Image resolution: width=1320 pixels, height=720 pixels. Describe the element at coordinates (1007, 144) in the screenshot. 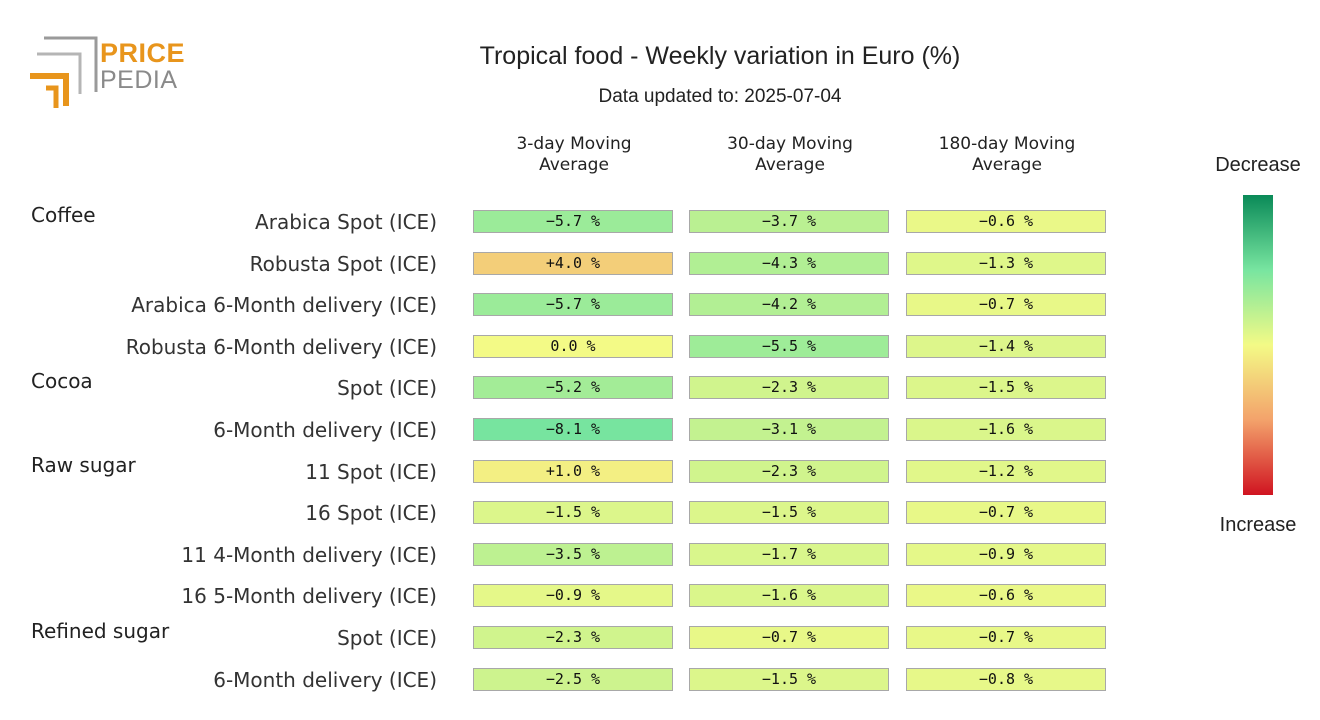

I see `column-header-line: 180-day Moving` at that location.